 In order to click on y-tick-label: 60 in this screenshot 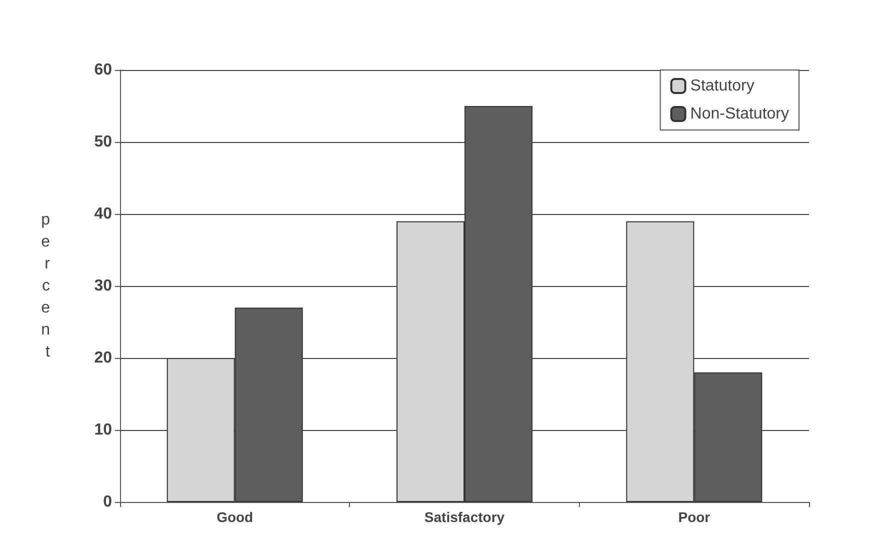, I will do `click(103, 70)`.